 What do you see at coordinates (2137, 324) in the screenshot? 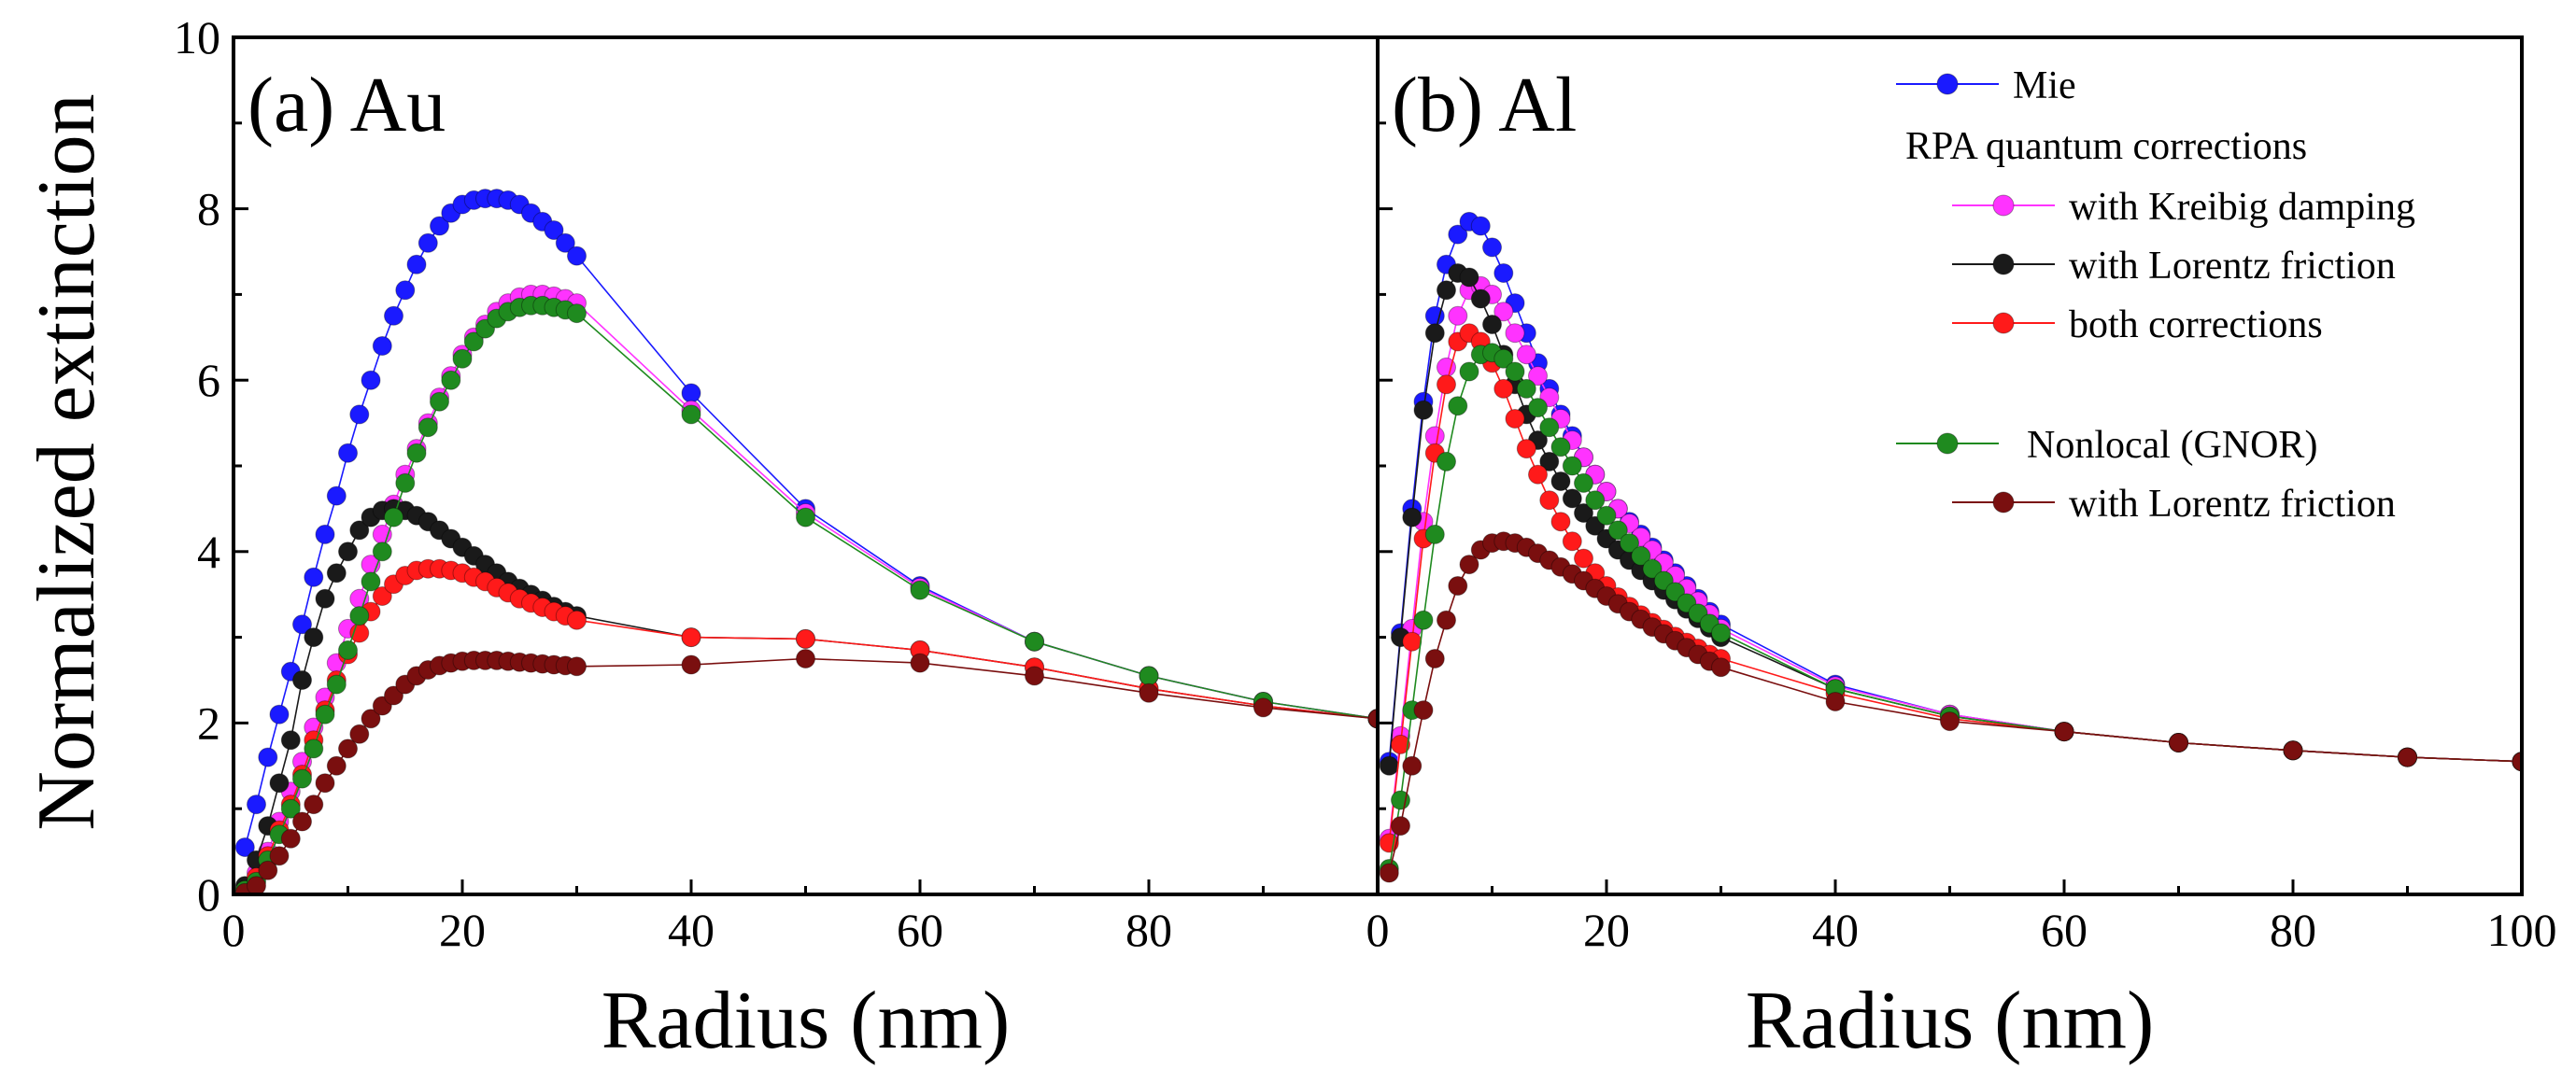
I see `legend-item: both corrections` at bounding box center [2137, 324].